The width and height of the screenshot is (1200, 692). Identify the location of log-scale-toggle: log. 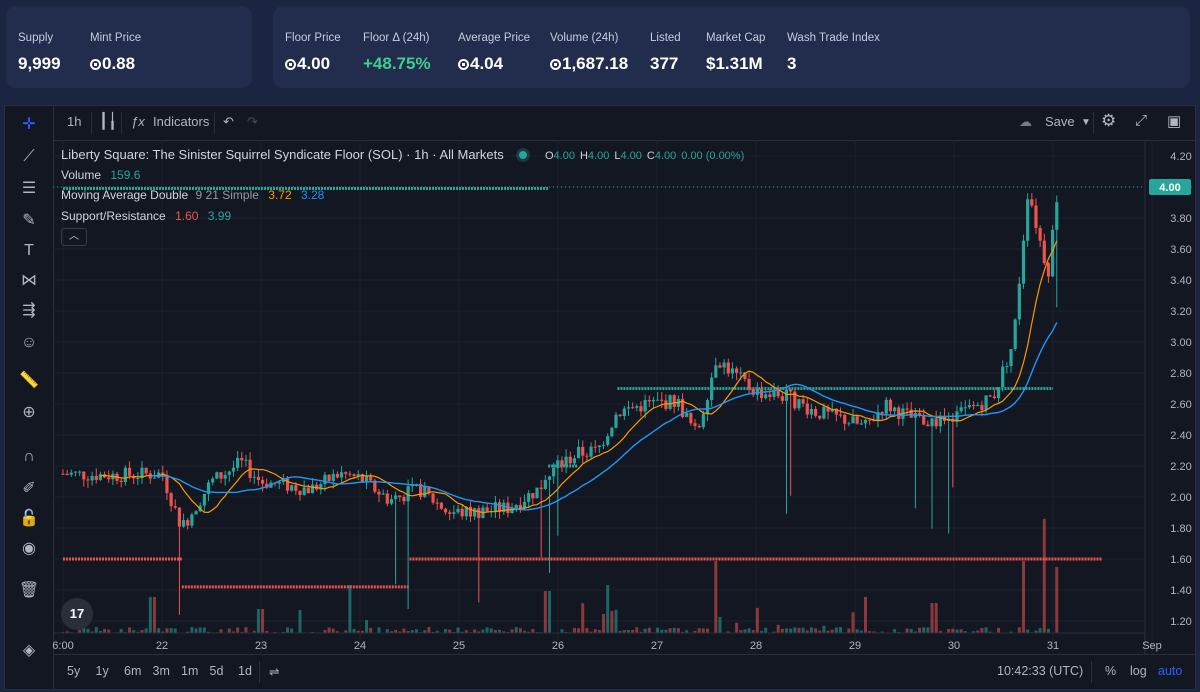
(1138, 671).